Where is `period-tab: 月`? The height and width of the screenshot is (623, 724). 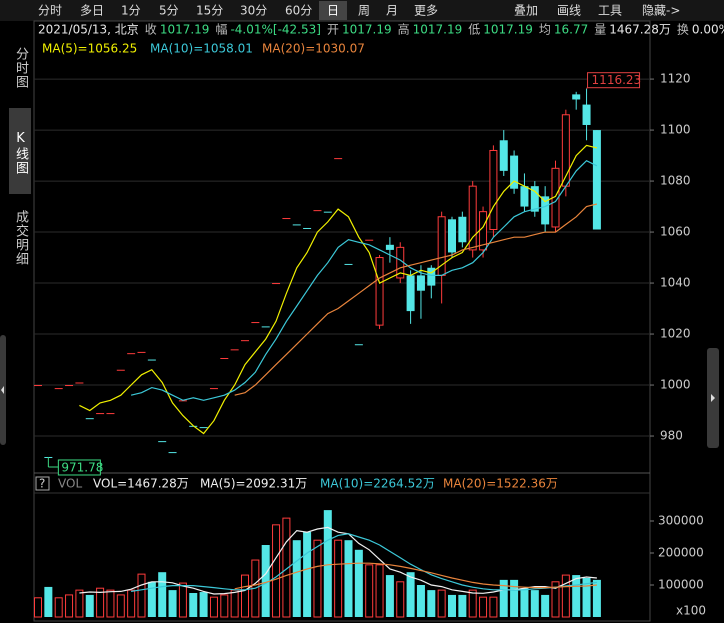
period-tab: 月 is located at coordinates (392, 11).